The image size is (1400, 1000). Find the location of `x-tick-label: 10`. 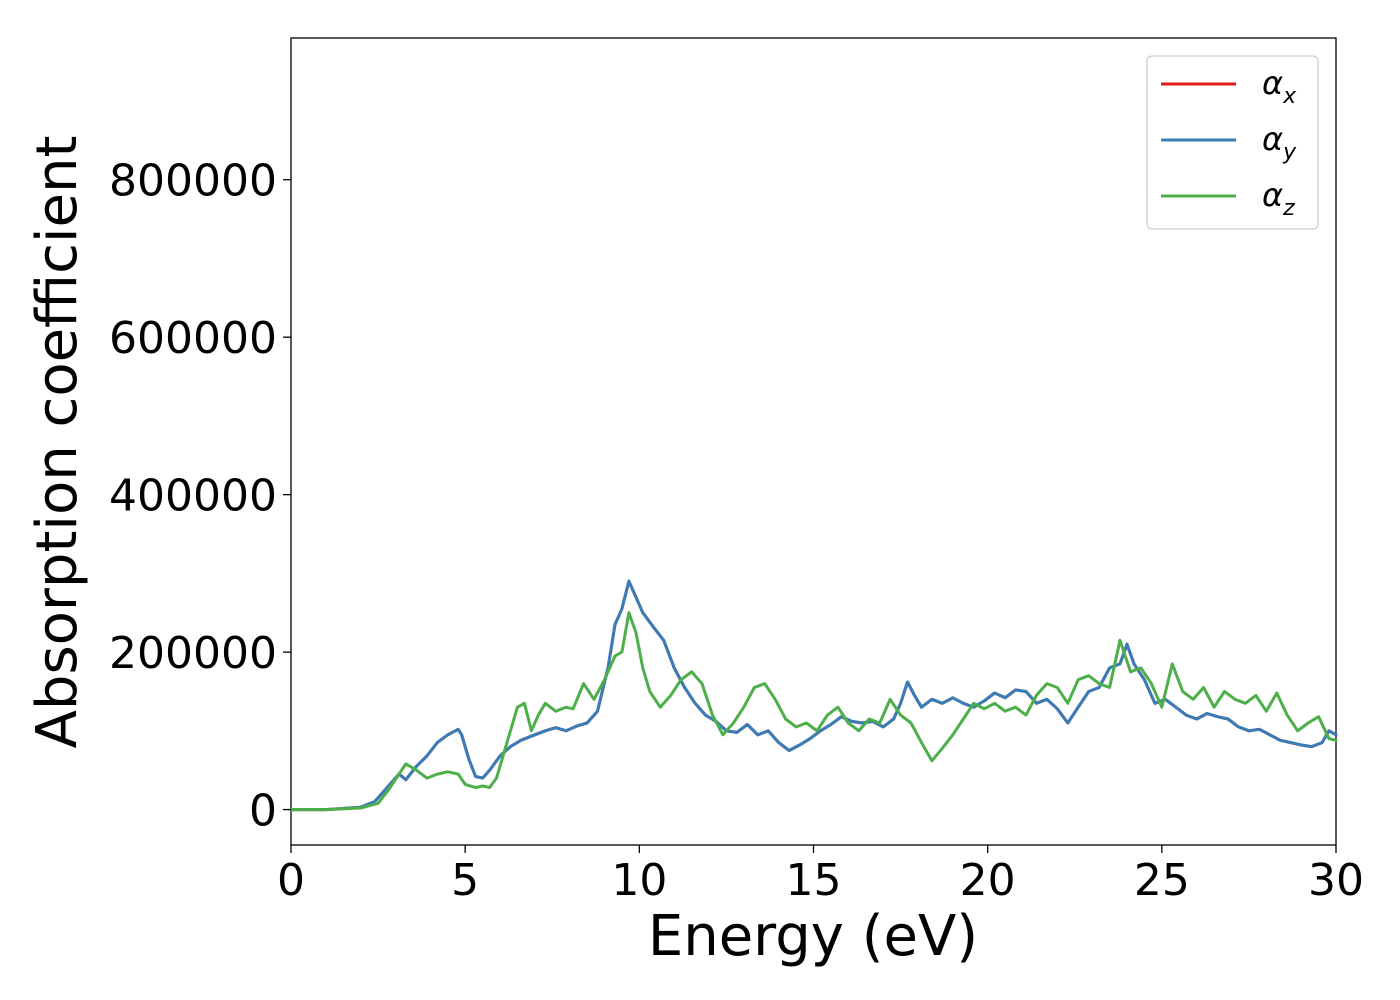

x-tick-label: 10 is located at coordinates (639, 880).